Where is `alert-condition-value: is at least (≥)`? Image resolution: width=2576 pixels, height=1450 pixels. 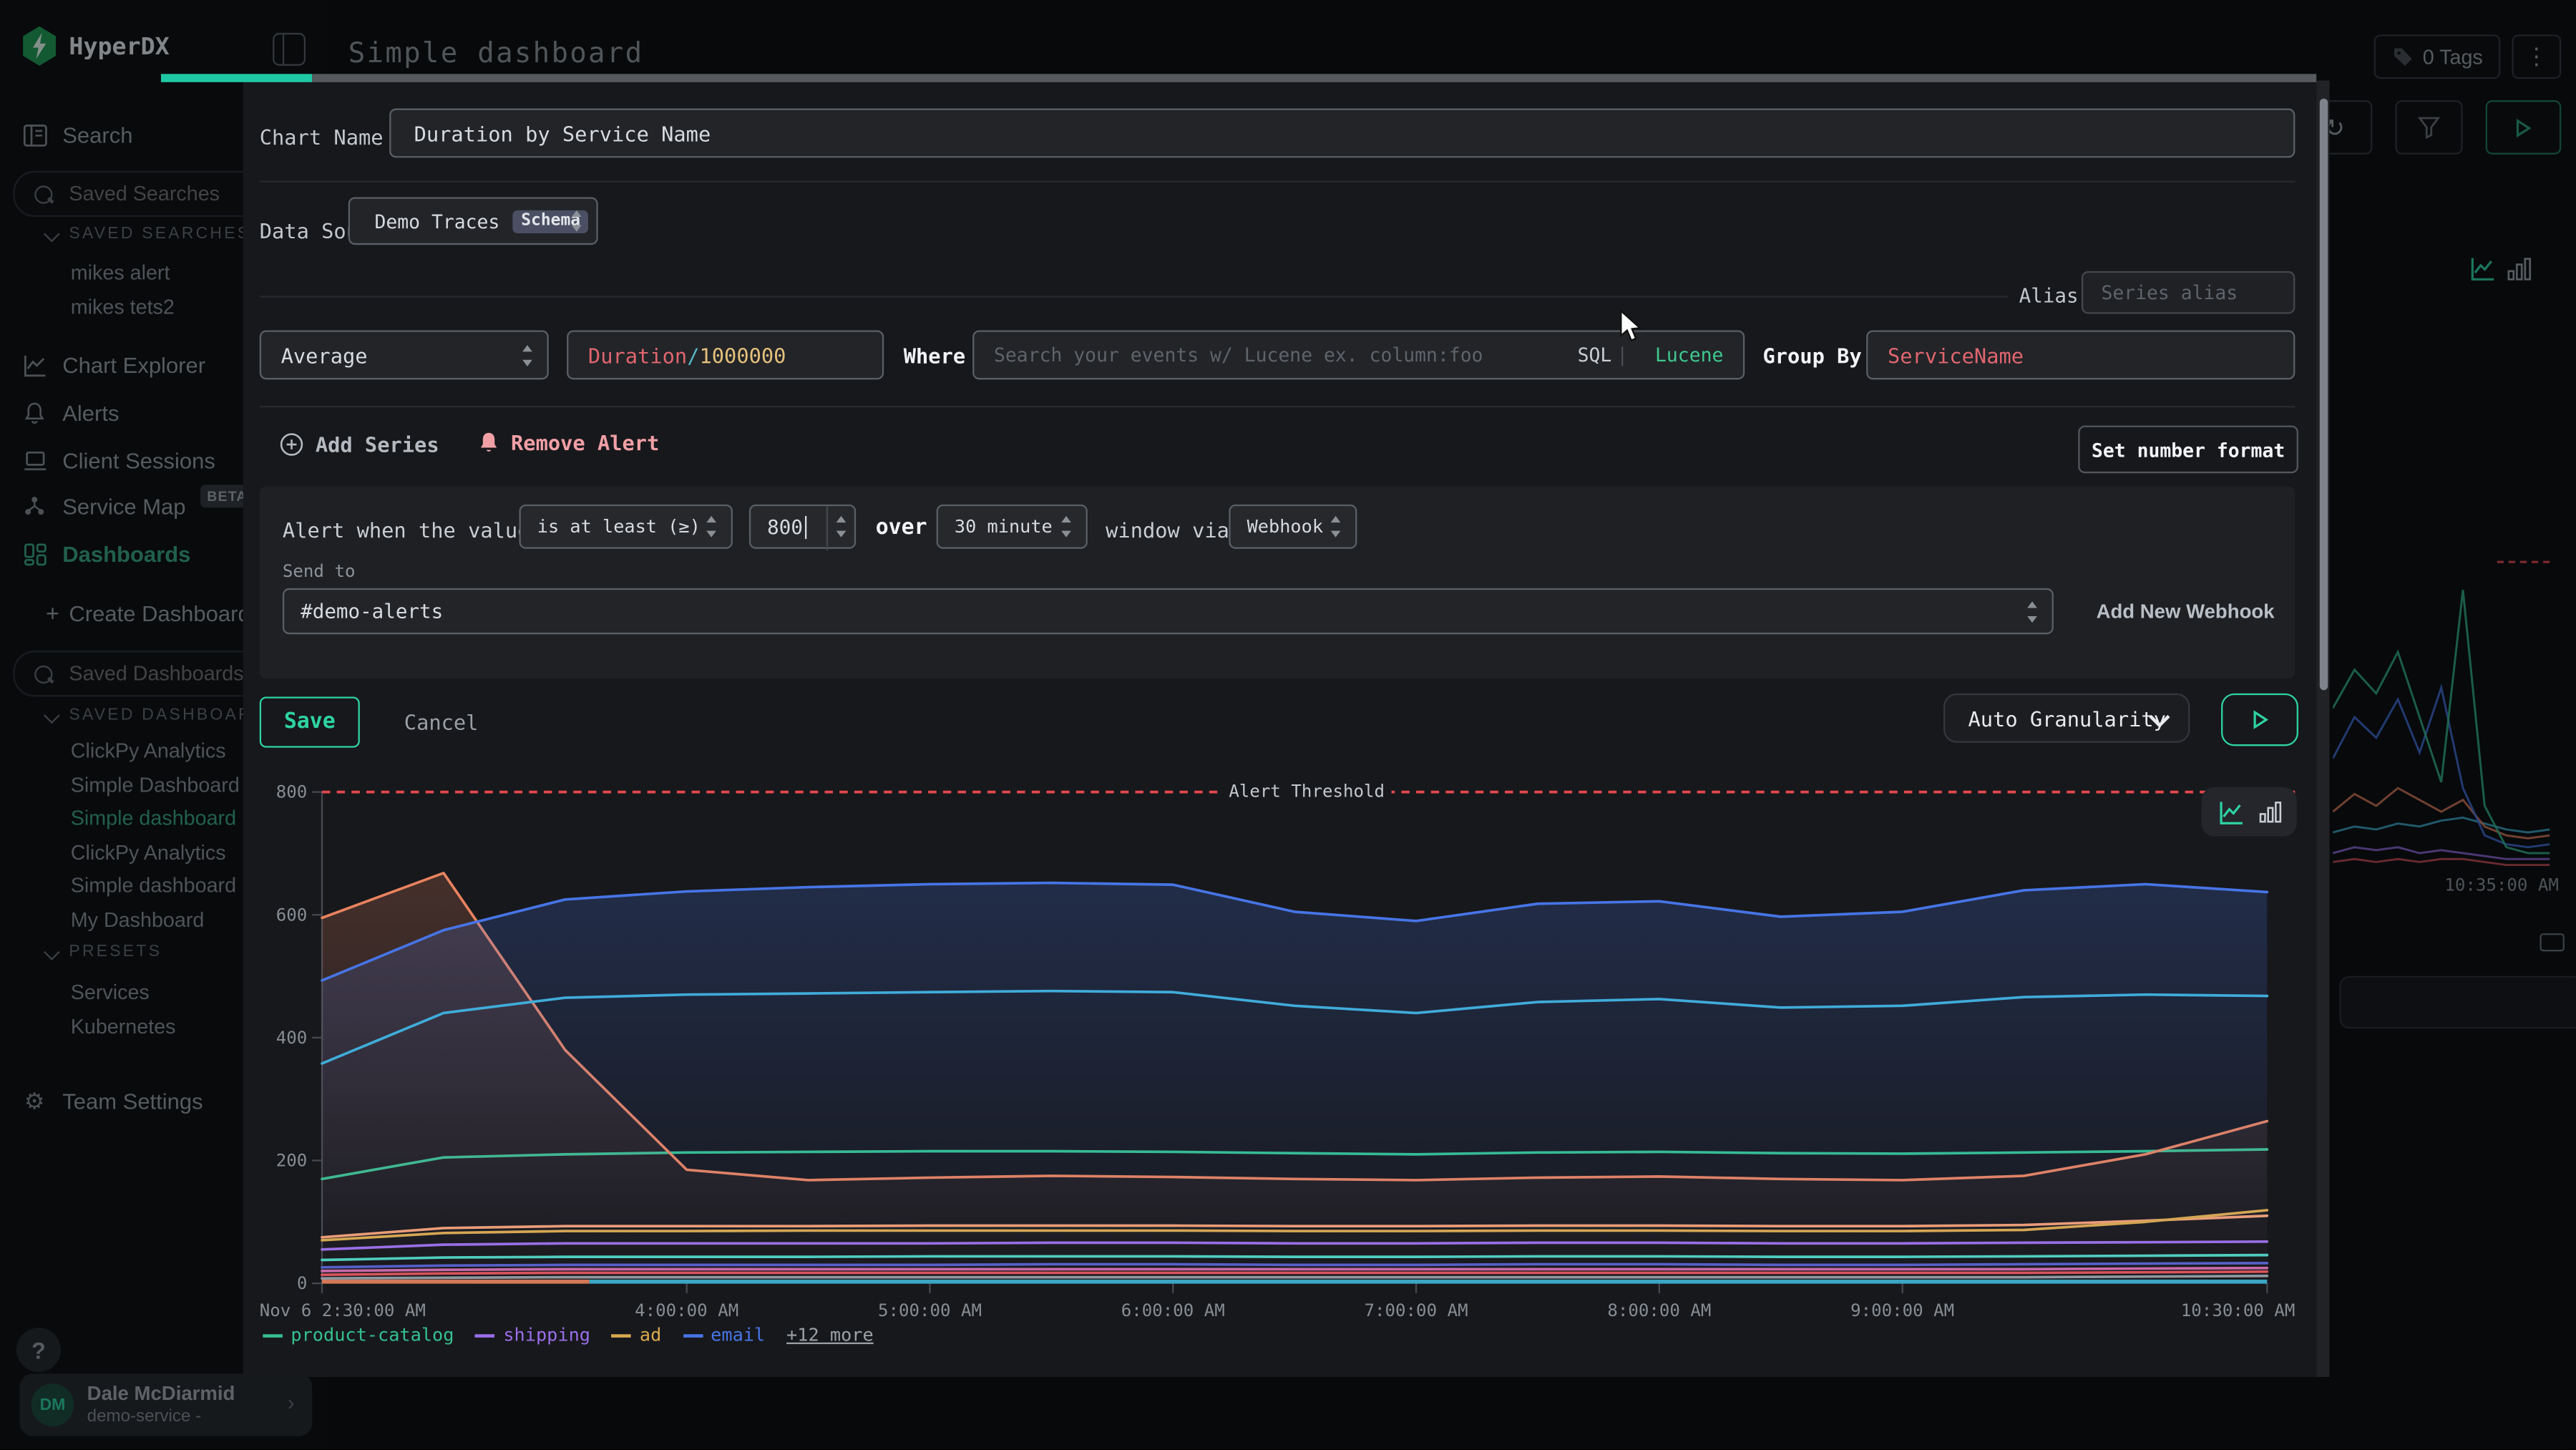 alert-condition-value: is at least (≥) is located at coordinates (619, 526).